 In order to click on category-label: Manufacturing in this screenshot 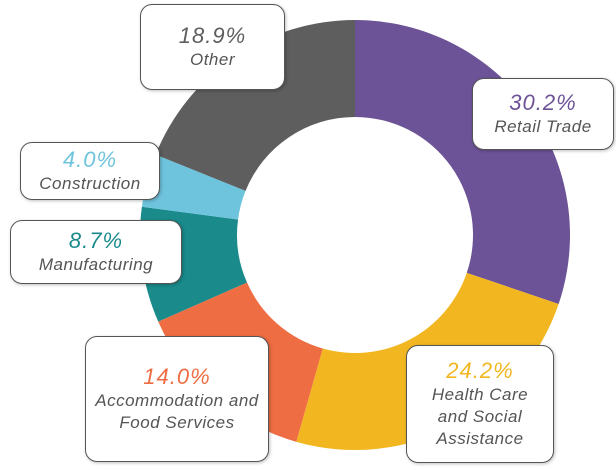, I will do `click(96, 264)`.